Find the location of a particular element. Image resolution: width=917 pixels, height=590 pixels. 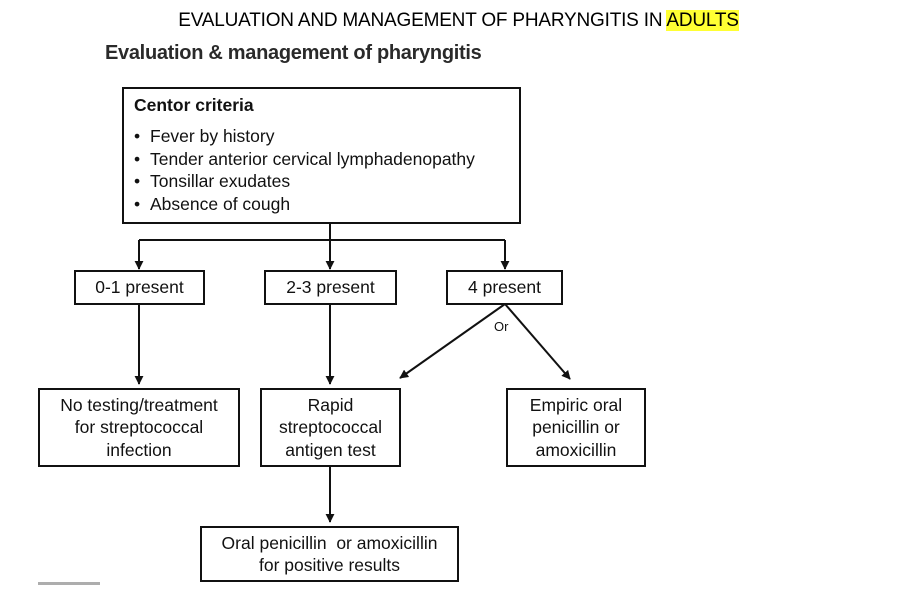

or-label: Or is located at coordinates (501, 326).